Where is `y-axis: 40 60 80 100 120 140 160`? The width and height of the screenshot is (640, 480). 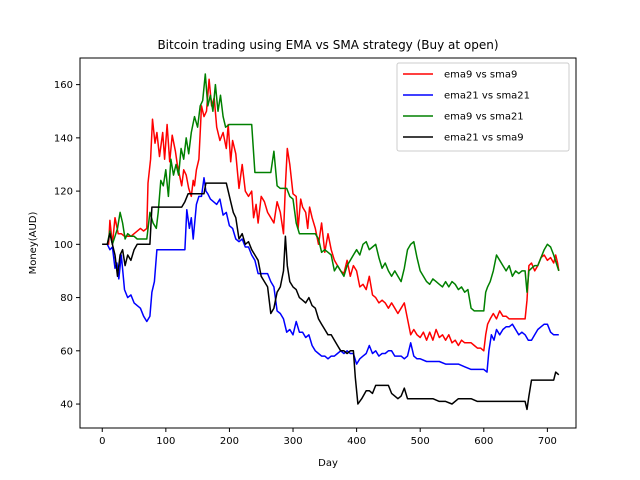 y-axis: 40 60 80 100 120 140 160 is located at coordinates (67, 245).